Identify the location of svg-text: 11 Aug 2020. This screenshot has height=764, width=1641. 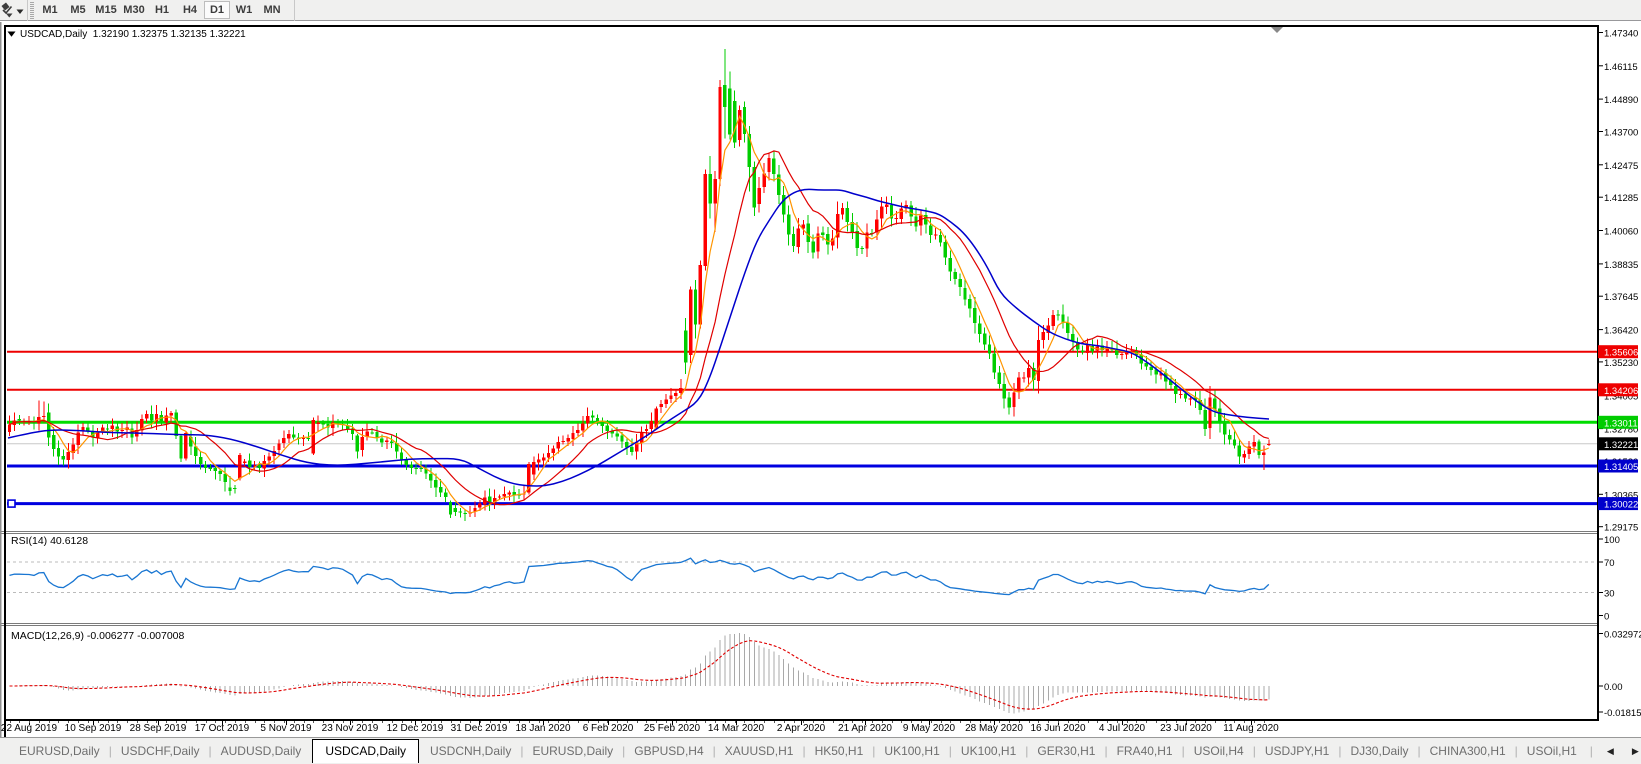
(1251, 728).